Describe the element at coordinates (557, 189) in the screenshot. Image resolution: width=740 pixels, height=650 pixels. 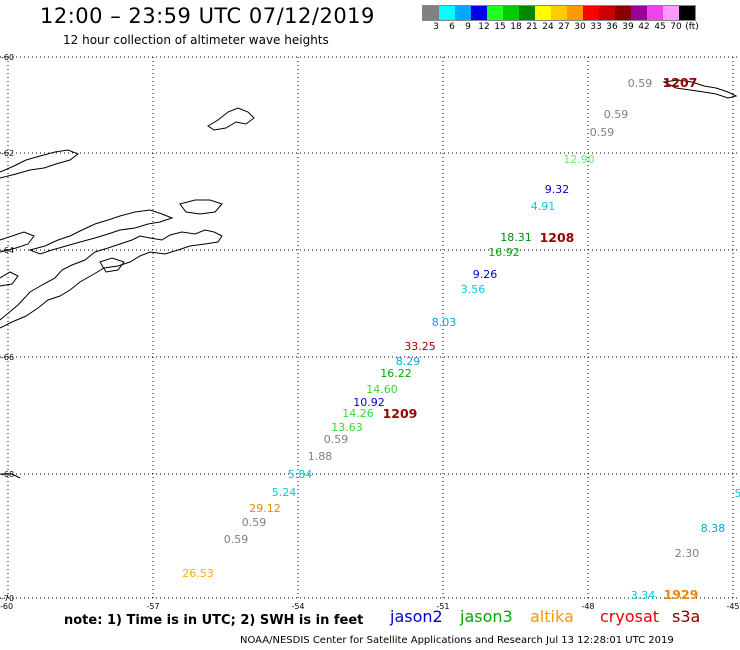
I see `wave-height-label: 9.32` at that location.